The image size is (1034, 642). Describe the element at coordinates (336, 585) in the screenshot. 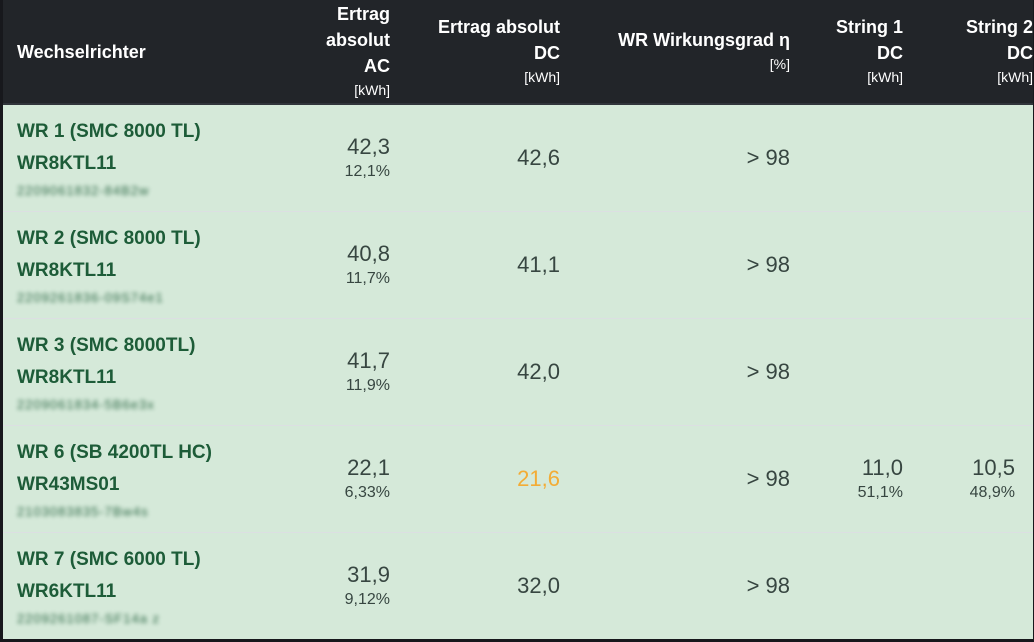

I see `ac-yield-cell: 31,9 9,12%` at that location.